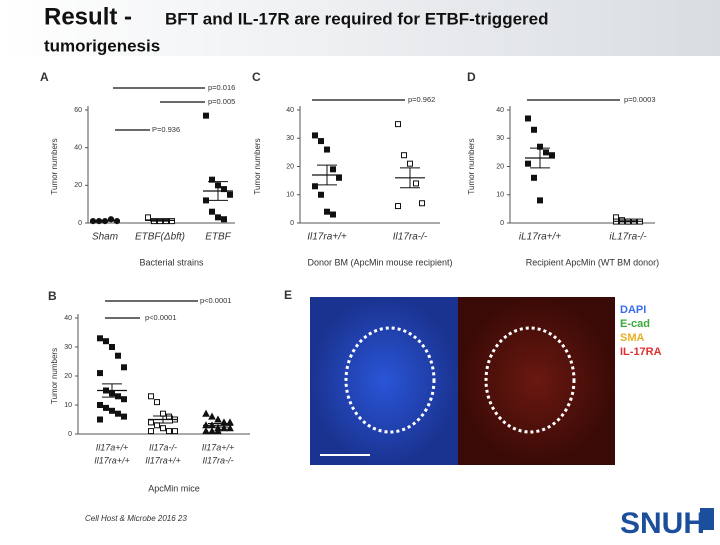  Describe the element at coordinates (536, 381) in the screenshot. I see `micrograph-right` at that location.